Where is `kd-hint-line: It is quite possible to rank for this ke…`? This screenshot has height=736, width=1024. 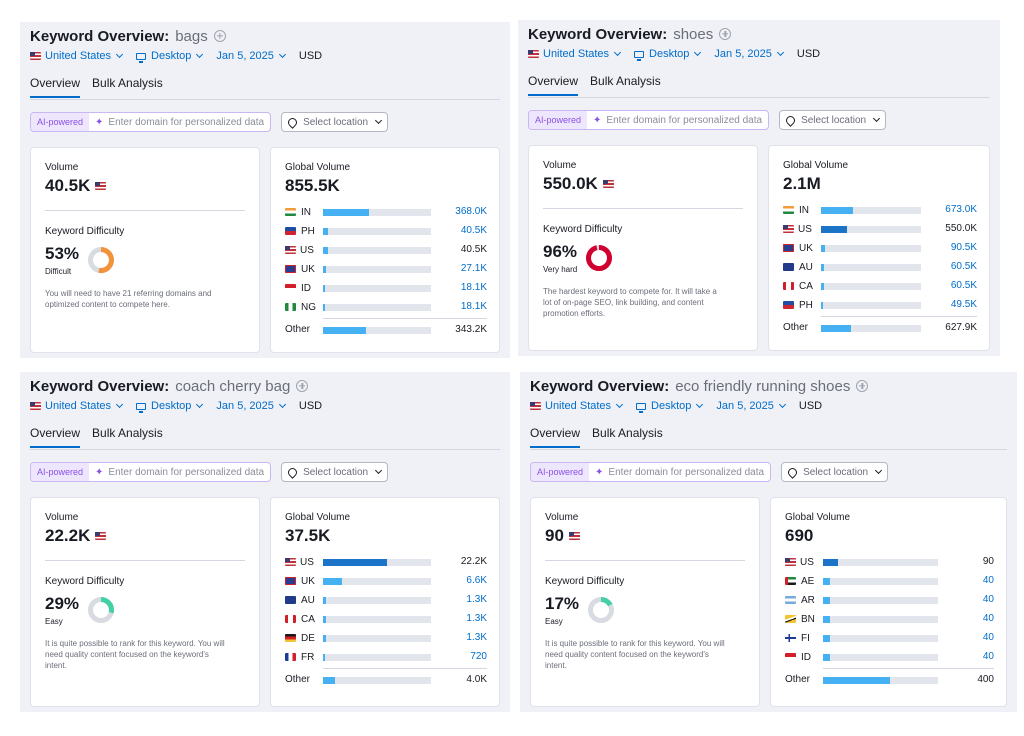 kd-hint-line: It is quite possible to rank for this ke… is located at coordinates (135, 643).